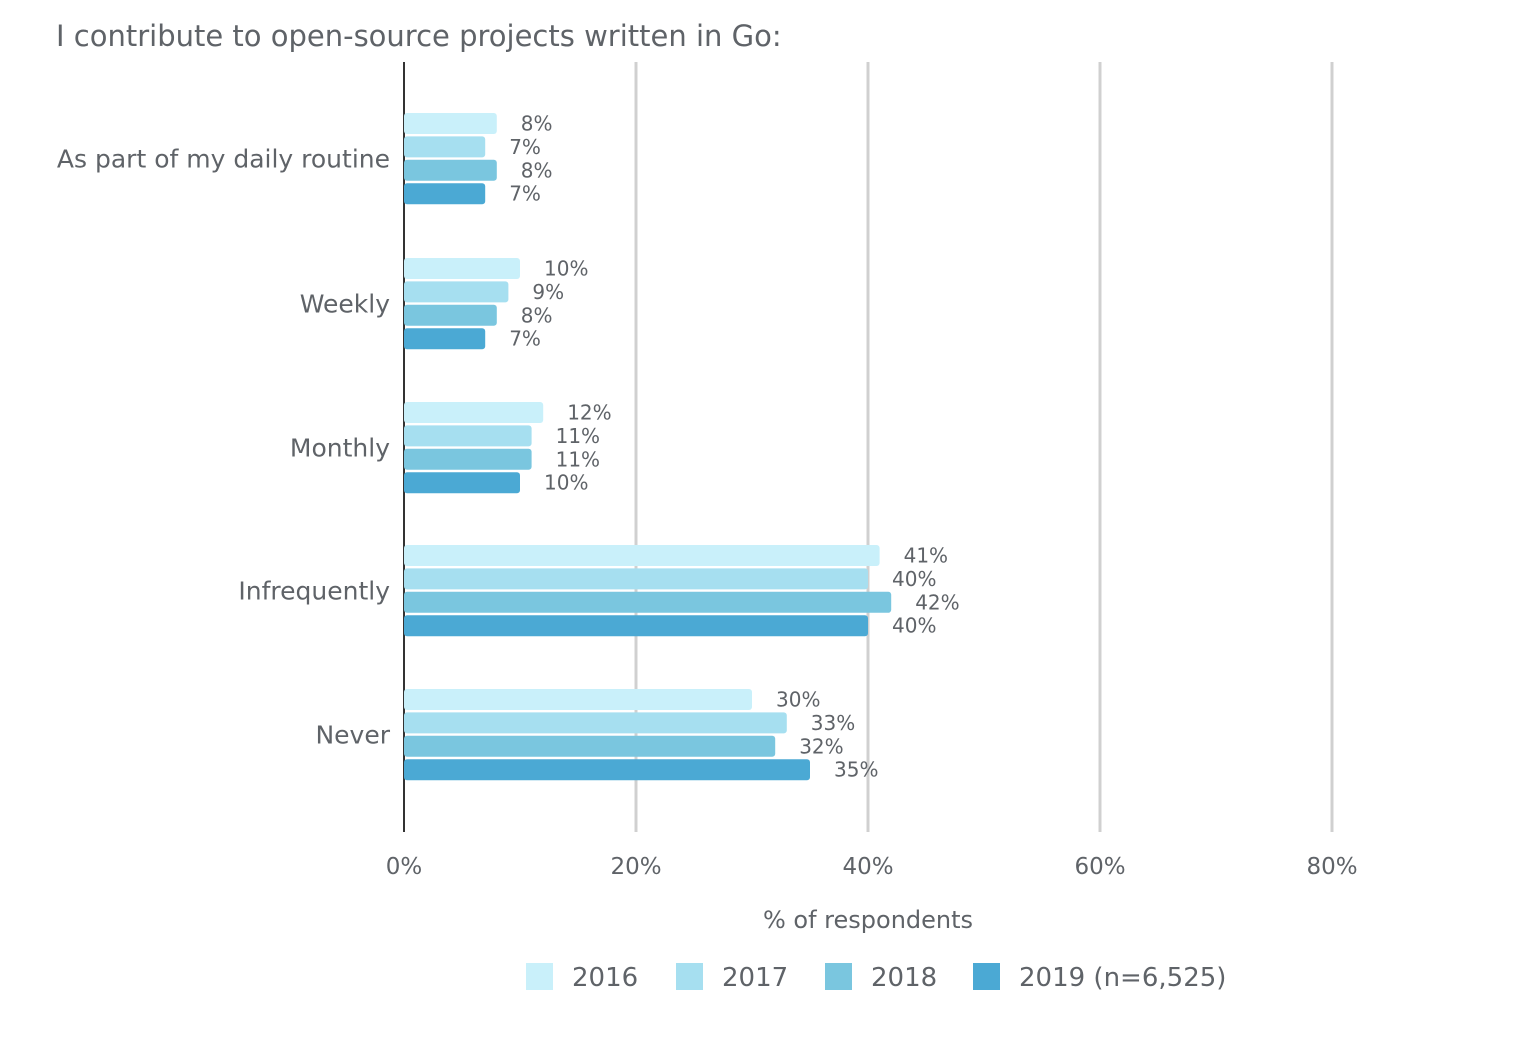  What do you see at coordinates (937, 602) in the screenshot?
I see `data-label: 42%` at bounding box center [937, 602].